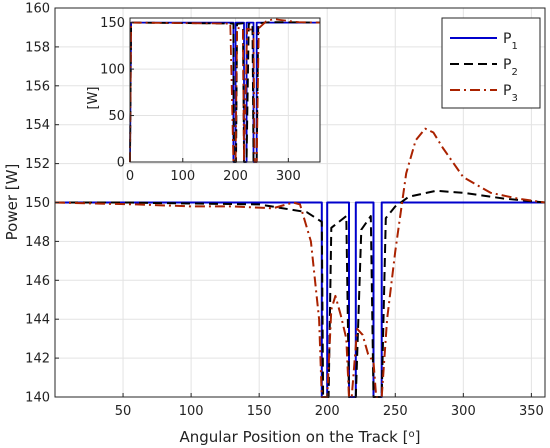 The width and height of the screenshot is (550, 448). Describe the element at coordinates (130, 176) in the screenshot. I see `inset-x-tick-label: 0` at that location.